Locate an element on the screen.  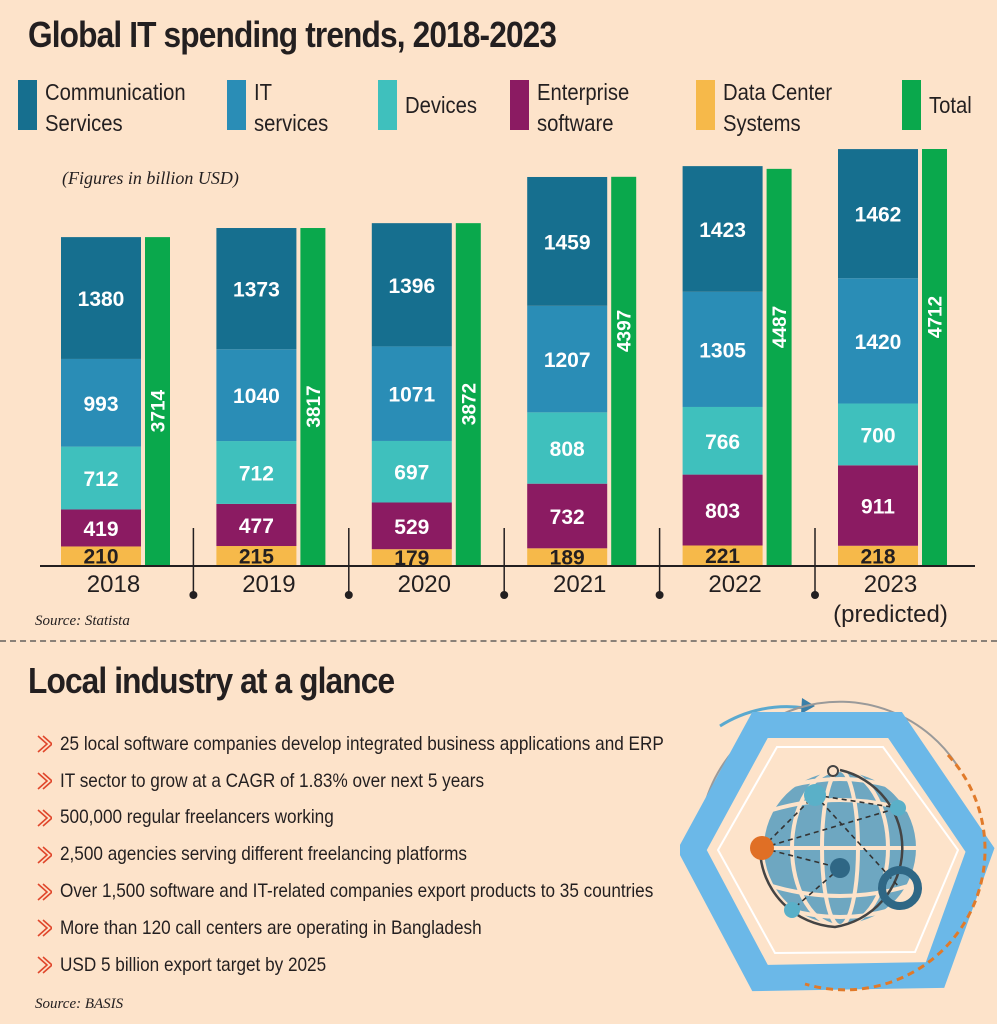
total-label: 4397 is located at coordinates (625, 331).